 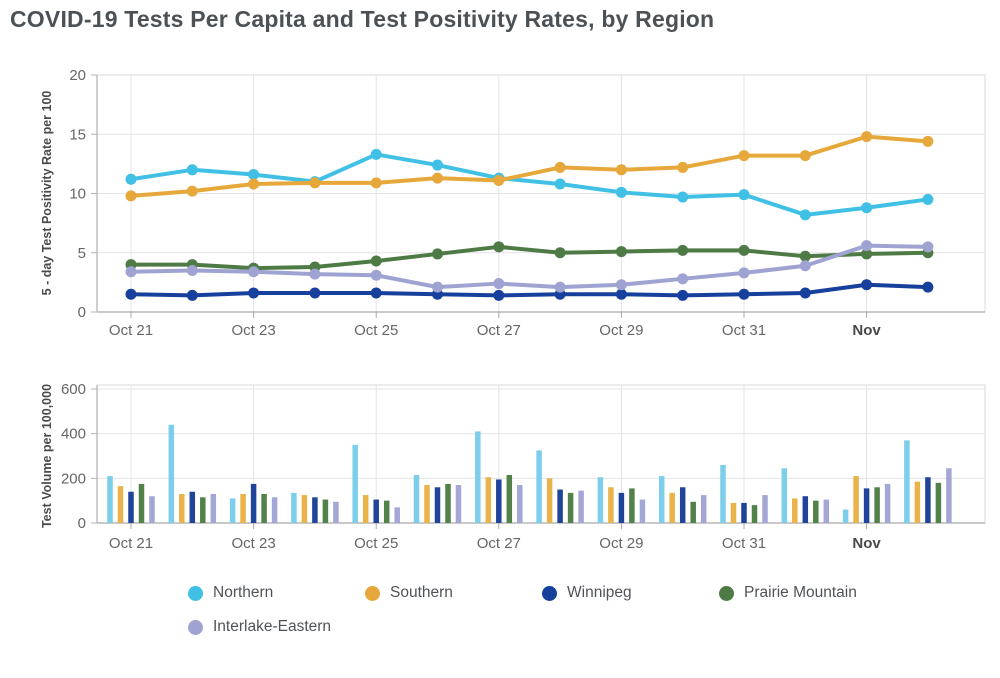 What do you see at coordinates (254, 543) in the screenshot?
I see `svg-text: Oct 23` at bounding box center [254, 543].